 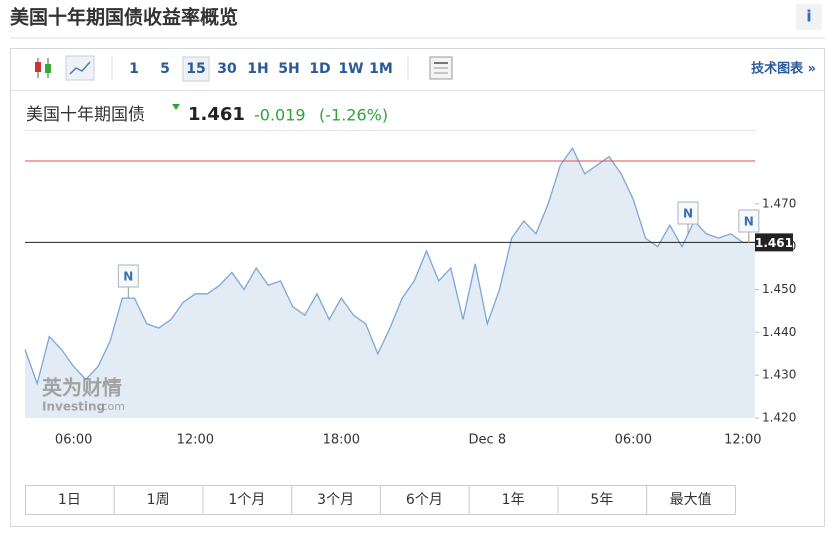 I want to click on interval-button: 1D, so click(x=319, y=69).